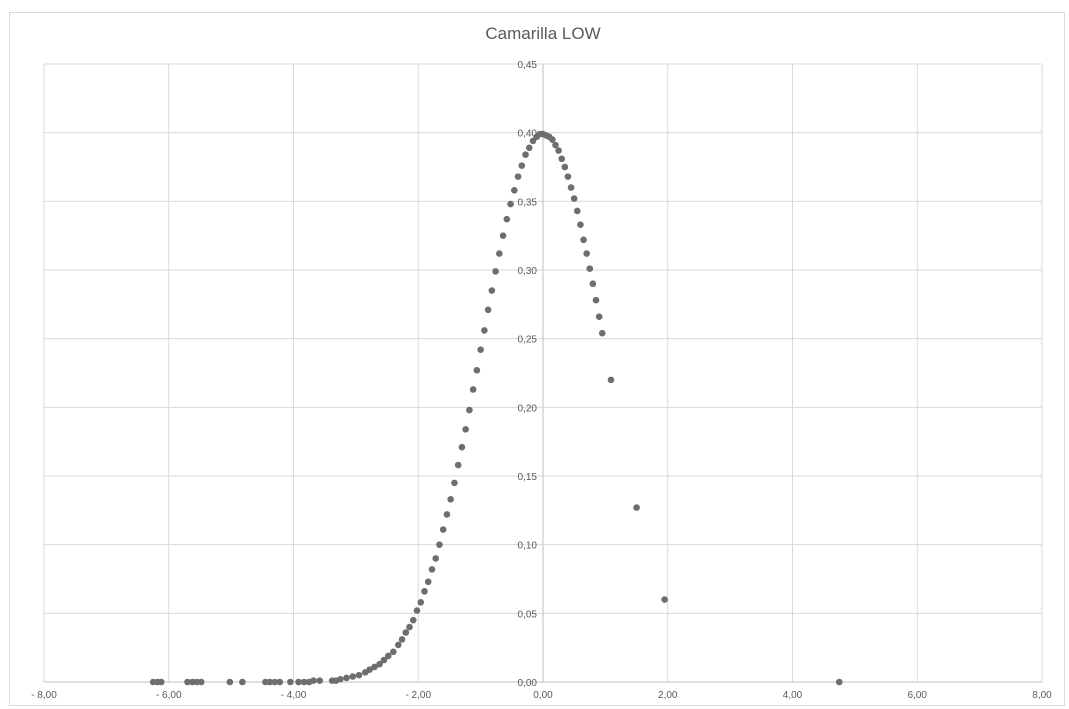 Image resolution: width=1069 pixels, height=709 pixels. Describe the element at coordinates (543, 695) in the screenshot. I see `x-tick-label: 0,00` at that location.